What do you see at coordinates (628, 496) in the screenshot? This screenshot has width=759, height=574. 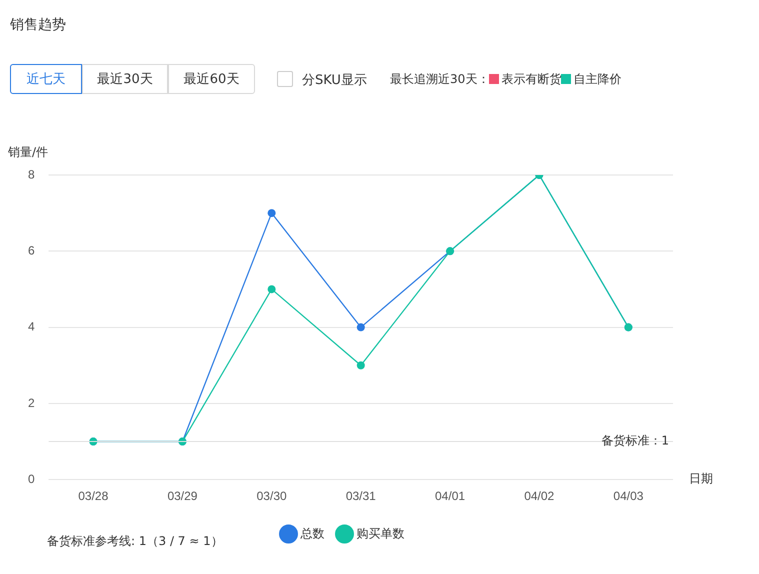 I see `x-tick-label: 04/03` at bounding box center [628, 496].